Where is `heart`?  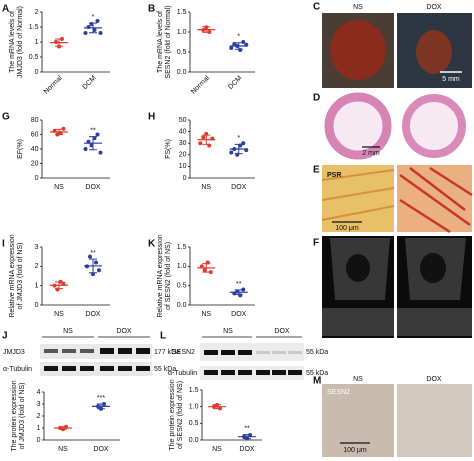
heart is located at coordinates (434, 52).